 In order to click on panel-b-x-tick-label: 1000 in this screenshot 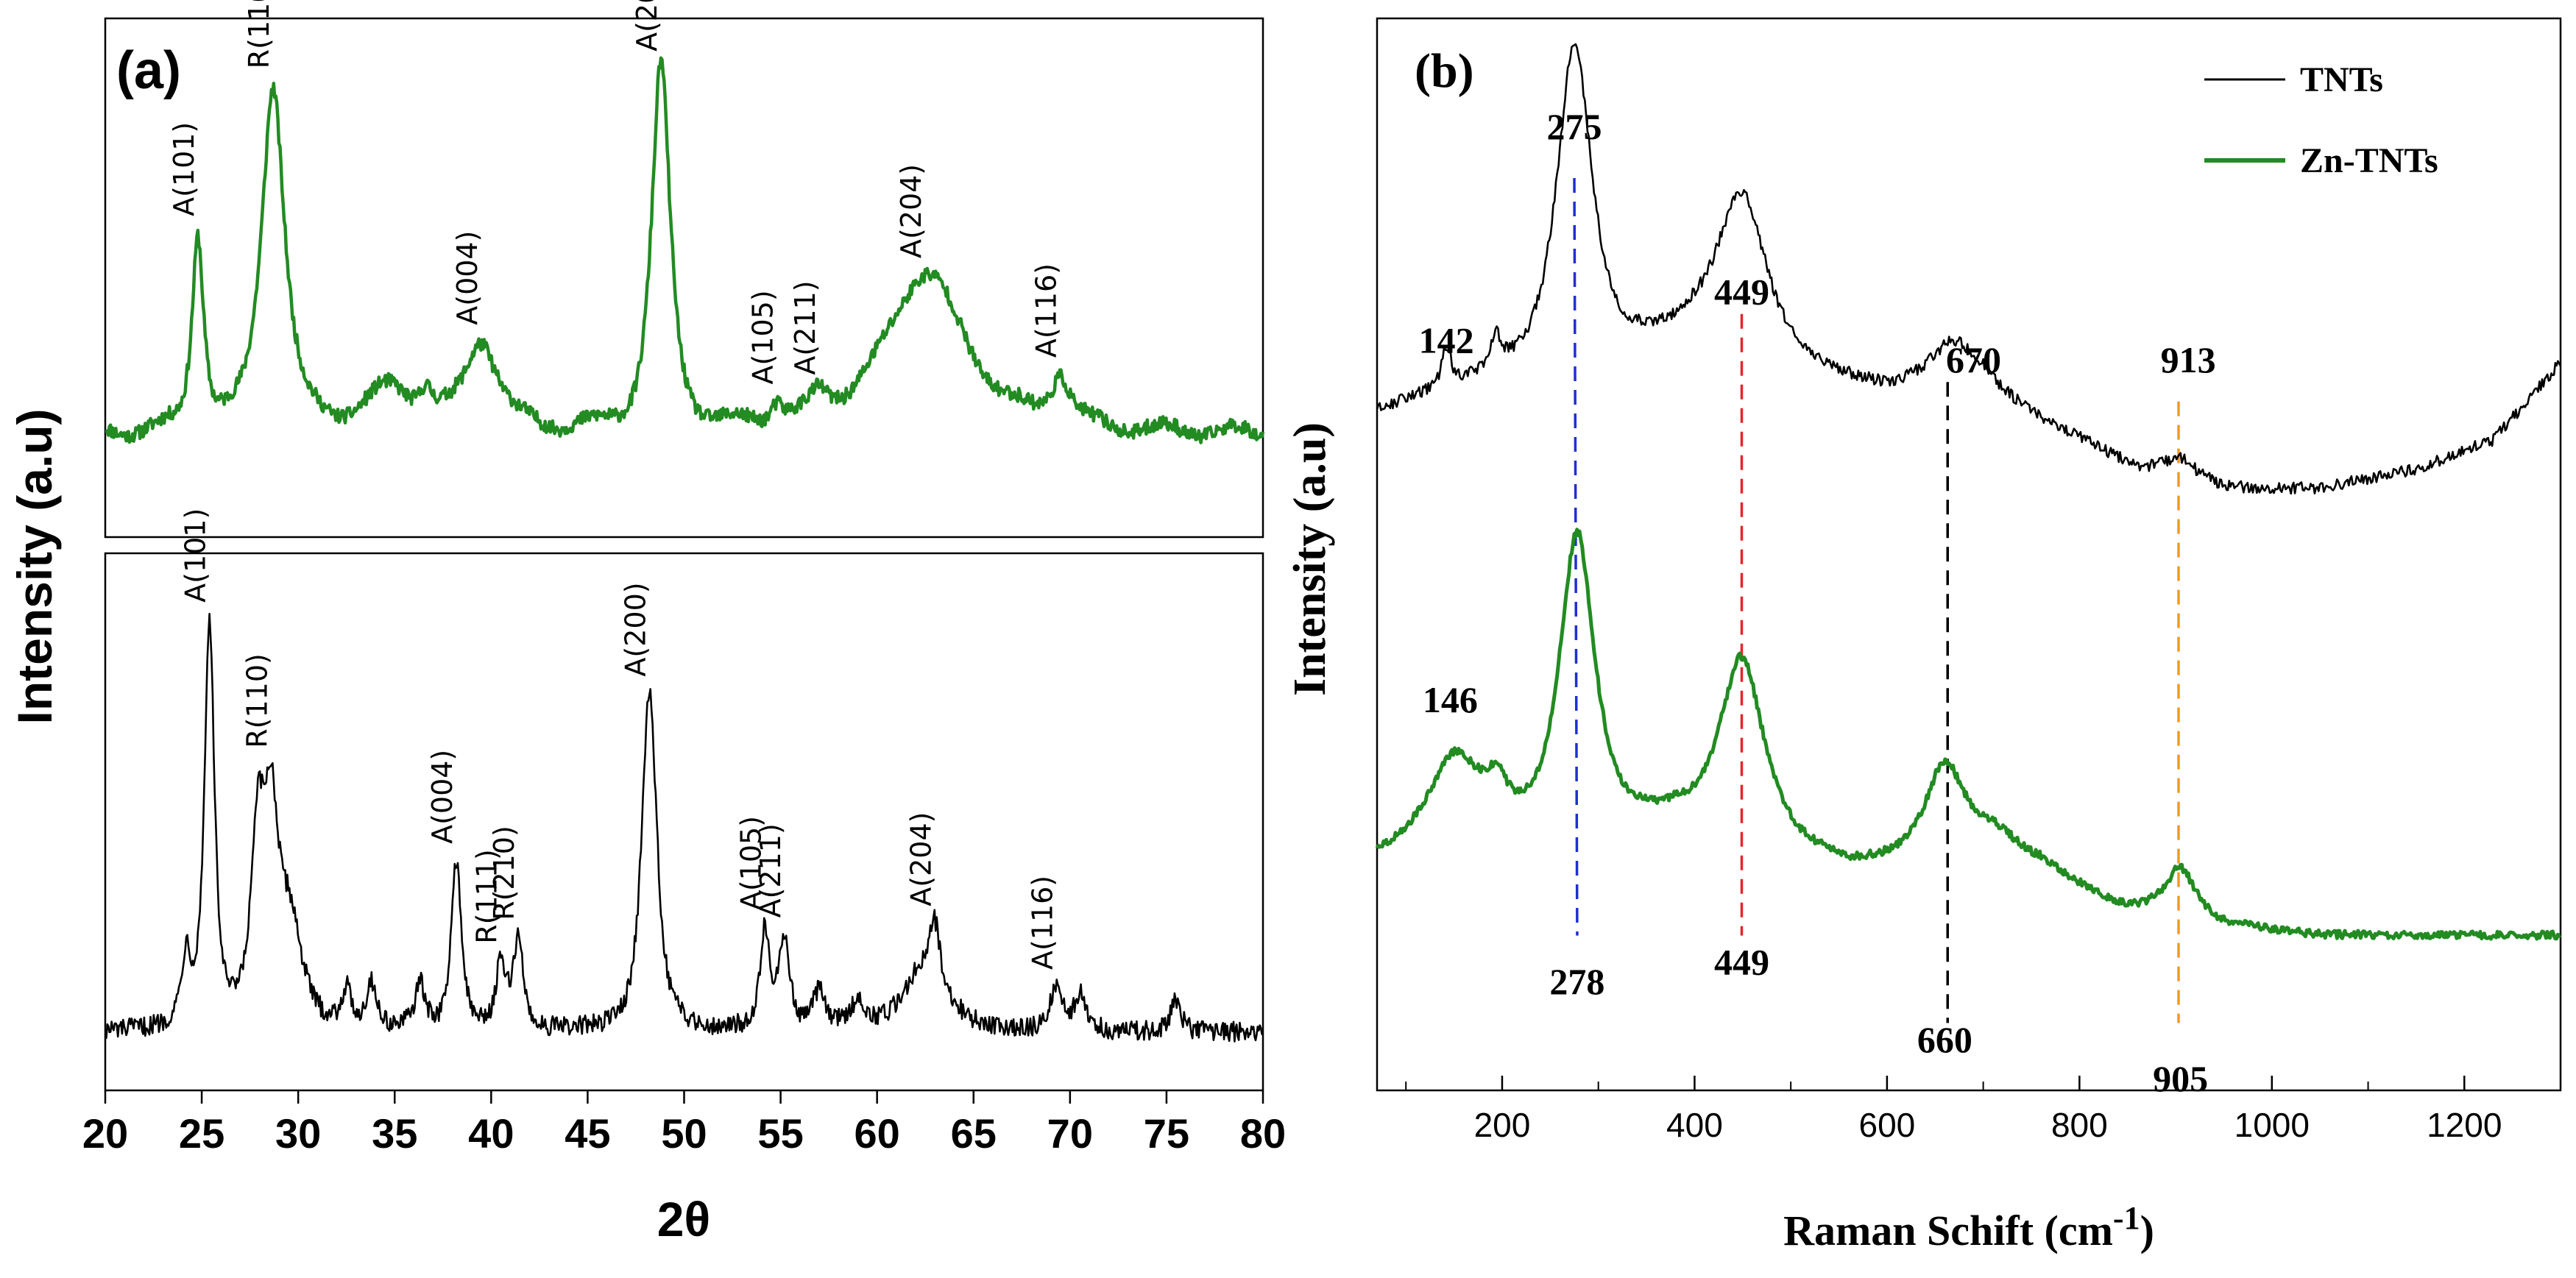, I will do `click(2272, 1125)`.